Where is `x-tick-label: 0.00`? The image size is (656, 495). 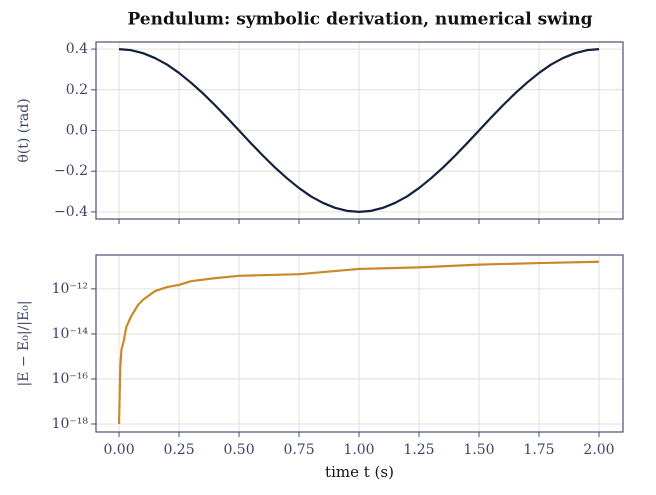
x-tick-label: 0.00 is located at coordinates (118, 450).